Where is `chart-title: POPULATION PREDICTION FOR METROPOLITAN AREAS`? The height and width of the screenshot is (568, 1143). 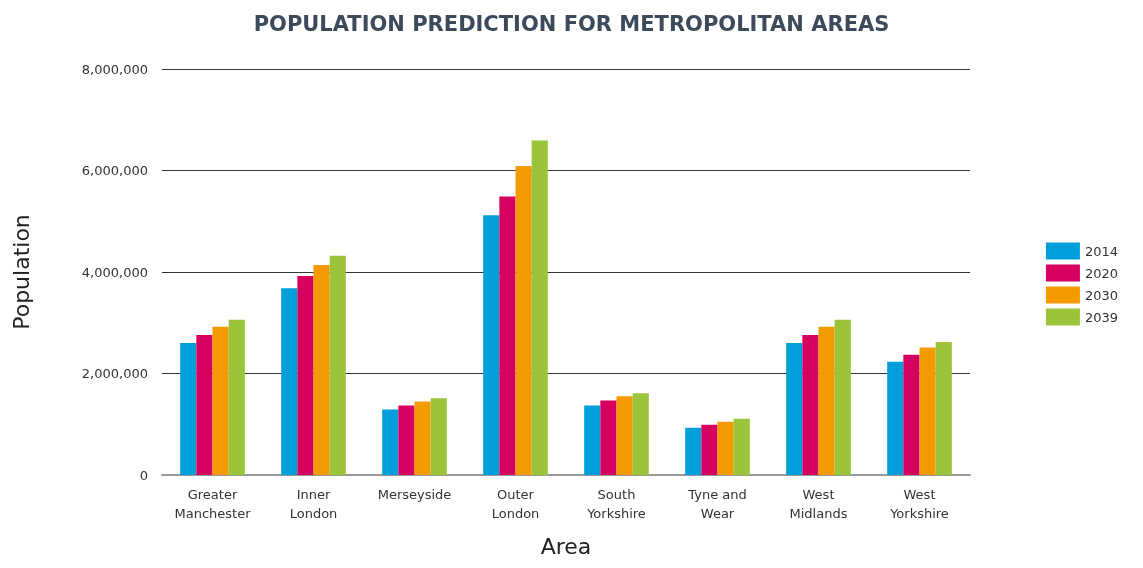
chart-title: POPULATION PREDICTION FOR METROPOLITAN AREAS is located at coordinates (571, 23).